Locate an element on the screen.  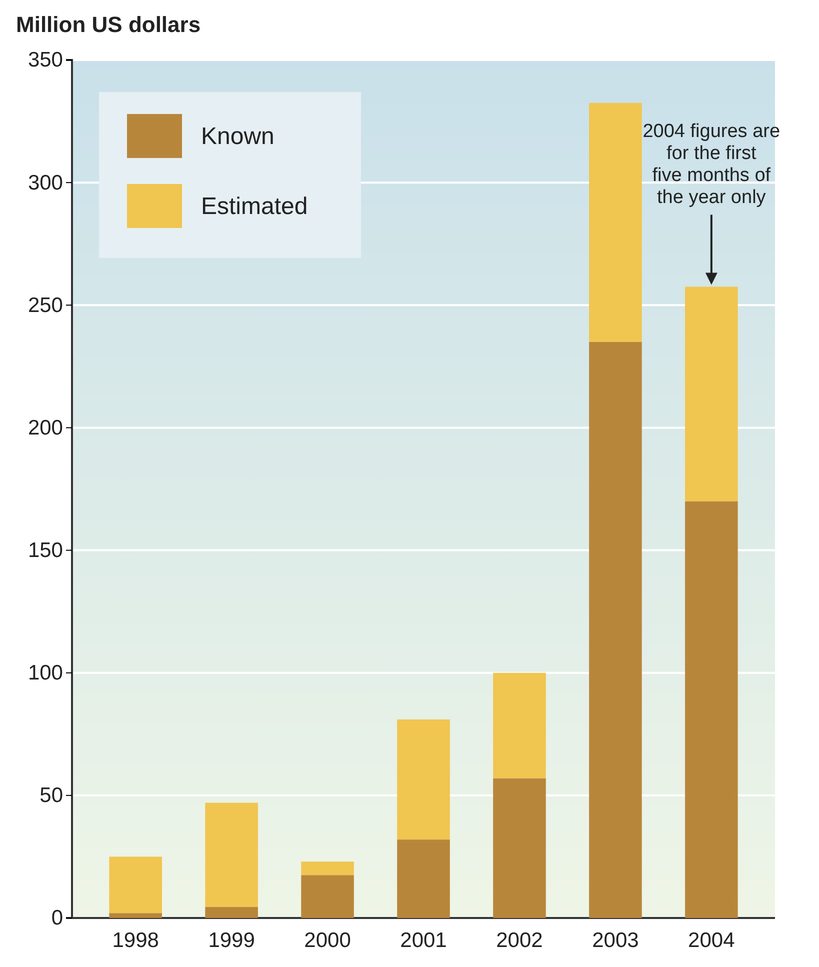
y-tick-label: 50 is located at coordinates (51, 796).